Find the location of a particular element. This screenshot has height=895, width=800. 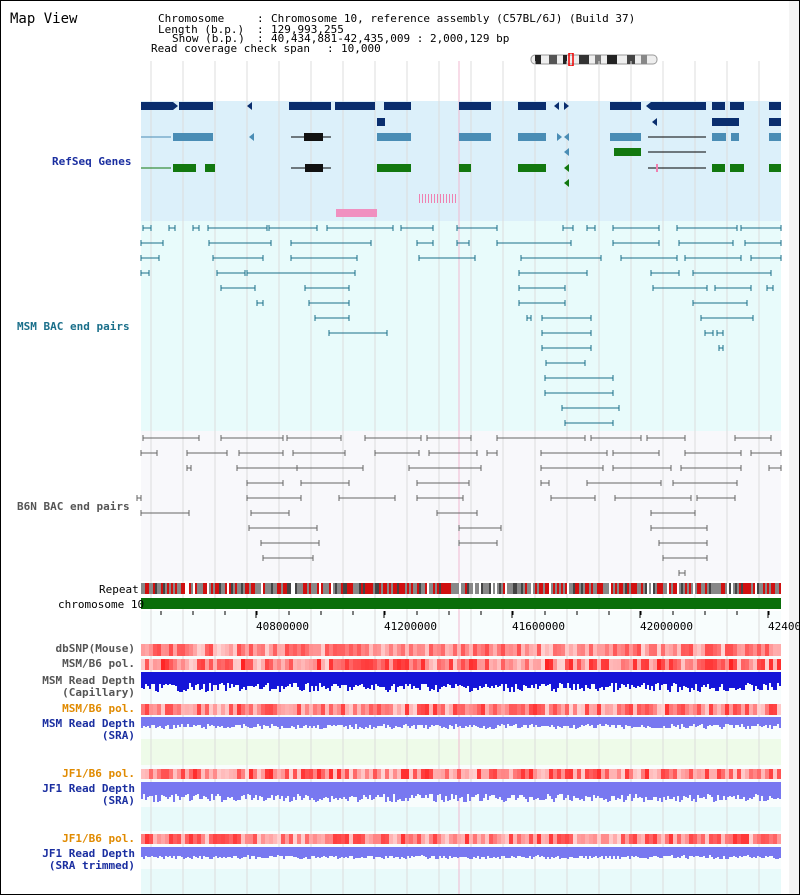

msm-bac-track-label: MSM BAC end pairs is located at coordinates (73, 326).